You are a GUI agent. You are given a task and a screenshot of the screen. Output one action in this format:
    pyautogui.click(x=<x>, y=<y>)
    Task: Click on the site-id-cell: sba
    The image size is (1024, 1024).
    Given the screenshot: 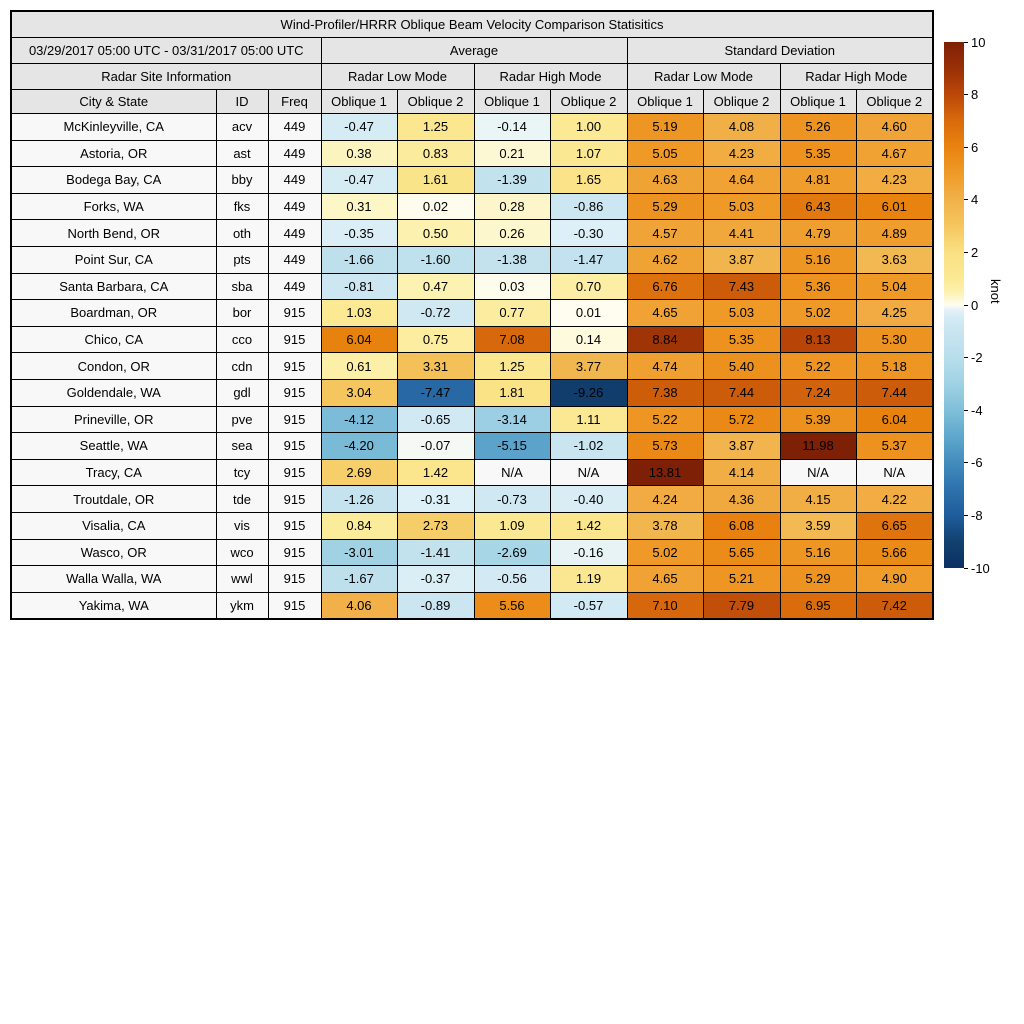 What is the action you would take?
    pyautogui.click(x=242, y=286)
    